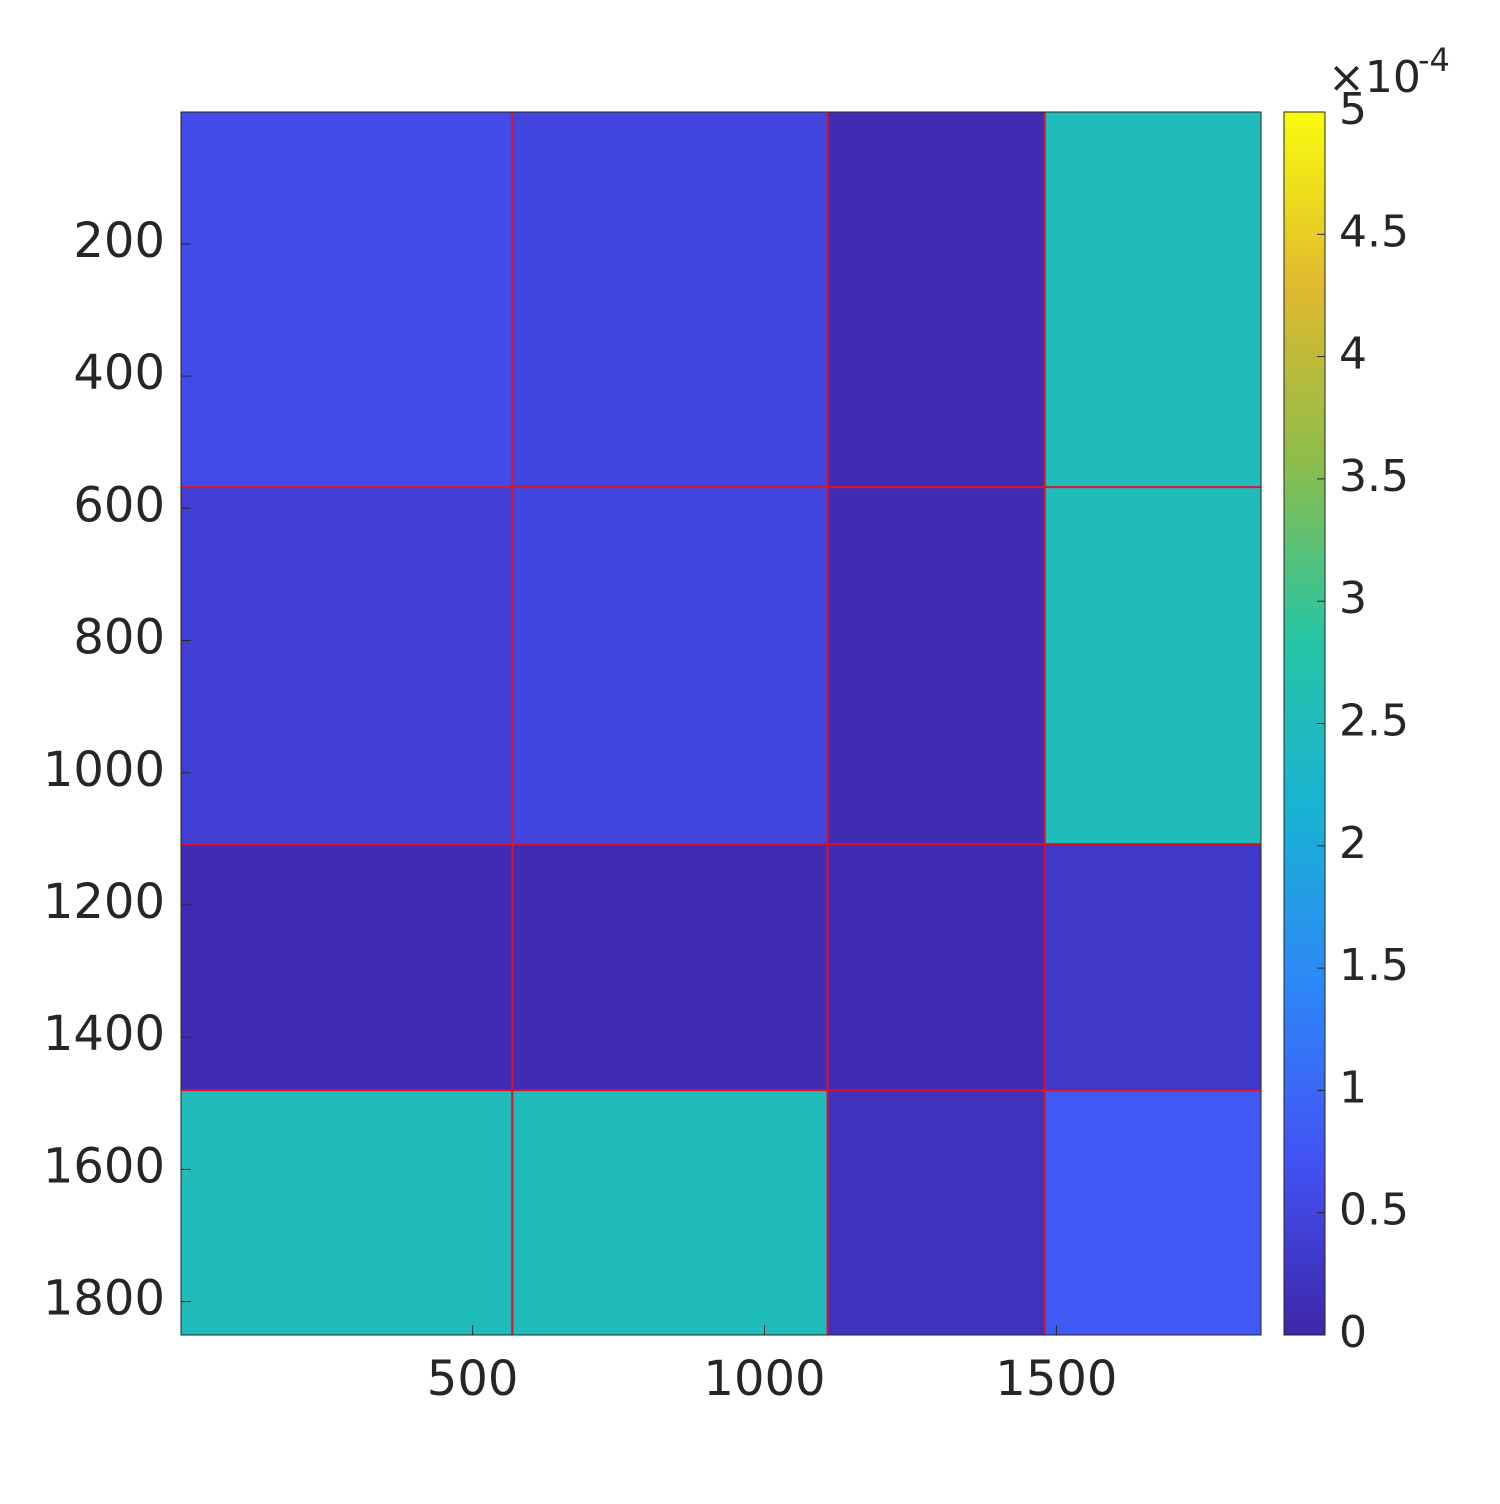  What do you see at coordinates (119, 638) in the screenshot?
I see `y-tick-label: 800` at bounding box center [119, 638].